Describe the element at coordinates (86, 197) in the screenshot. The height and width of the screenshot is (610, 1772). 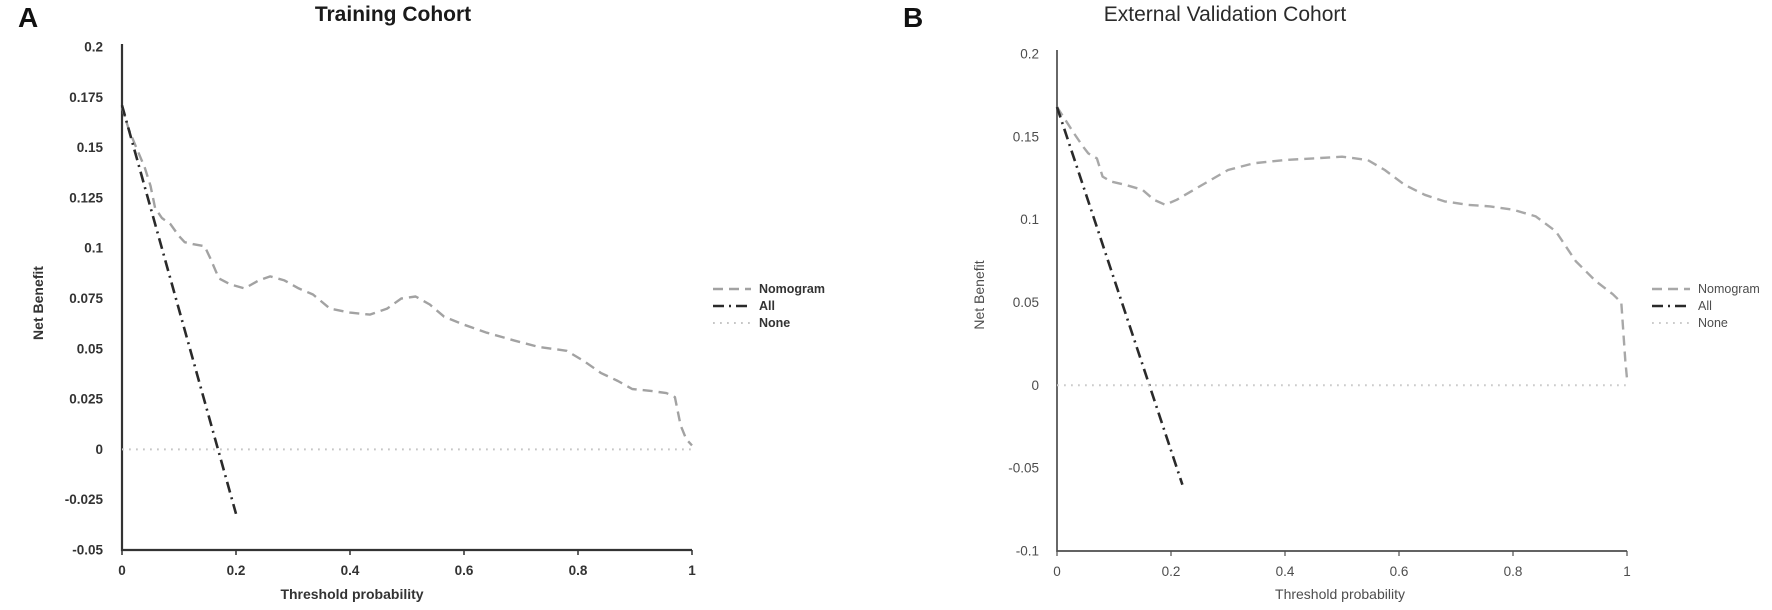
I see `y-tick-label: 0.125` at that location.